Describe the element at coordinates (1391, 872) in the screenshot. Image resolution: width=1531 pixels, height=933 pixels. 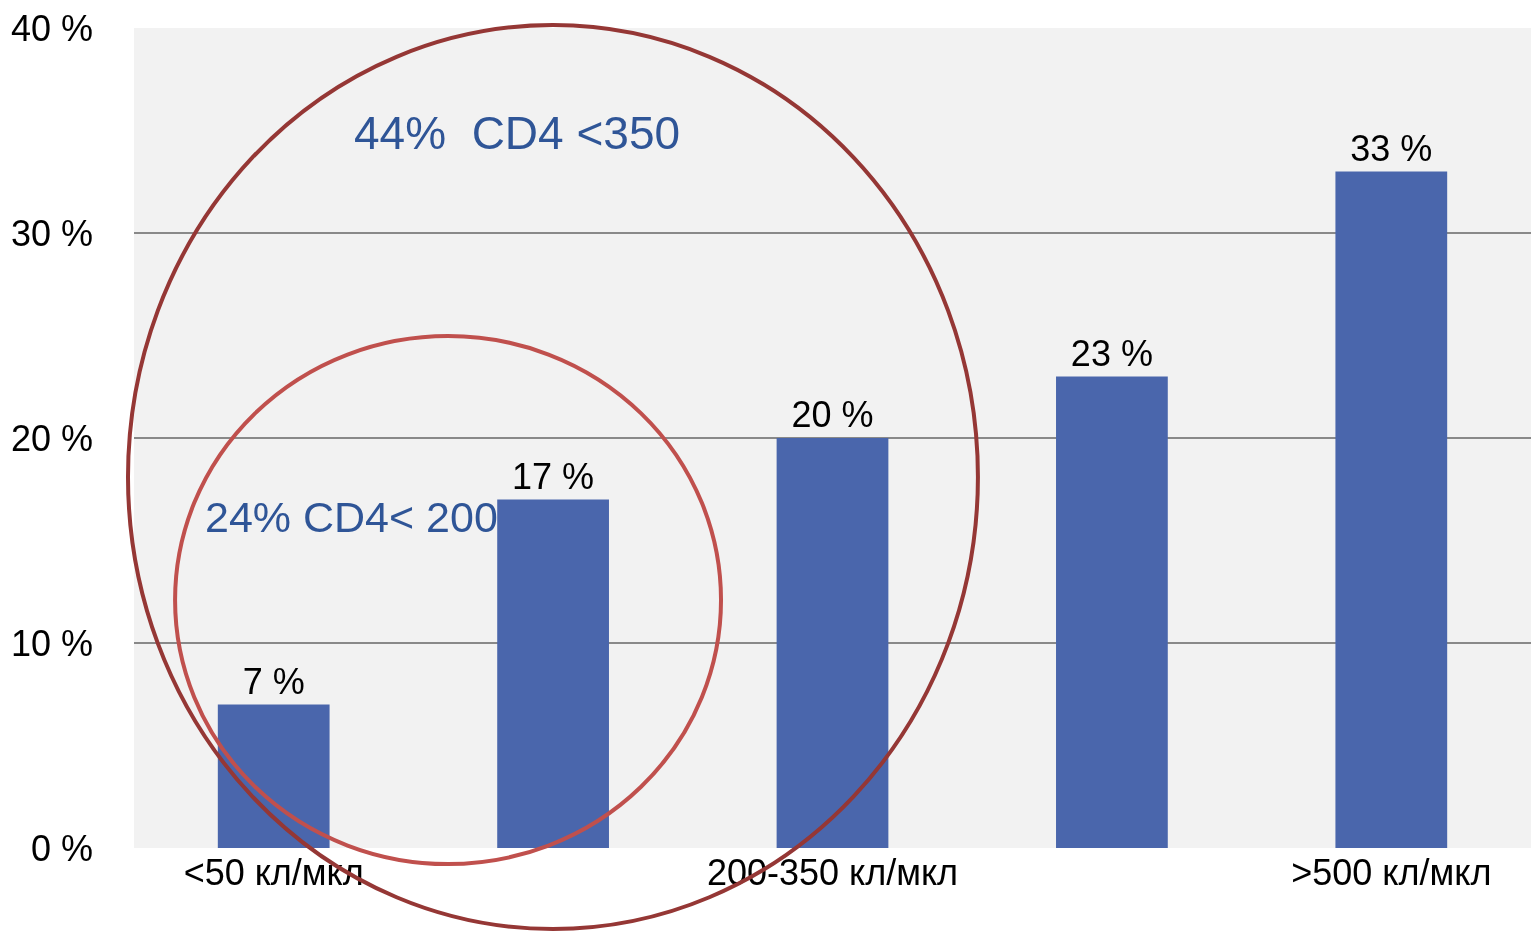
I see `x-tick-label: >500 кл/мкл` at that location.